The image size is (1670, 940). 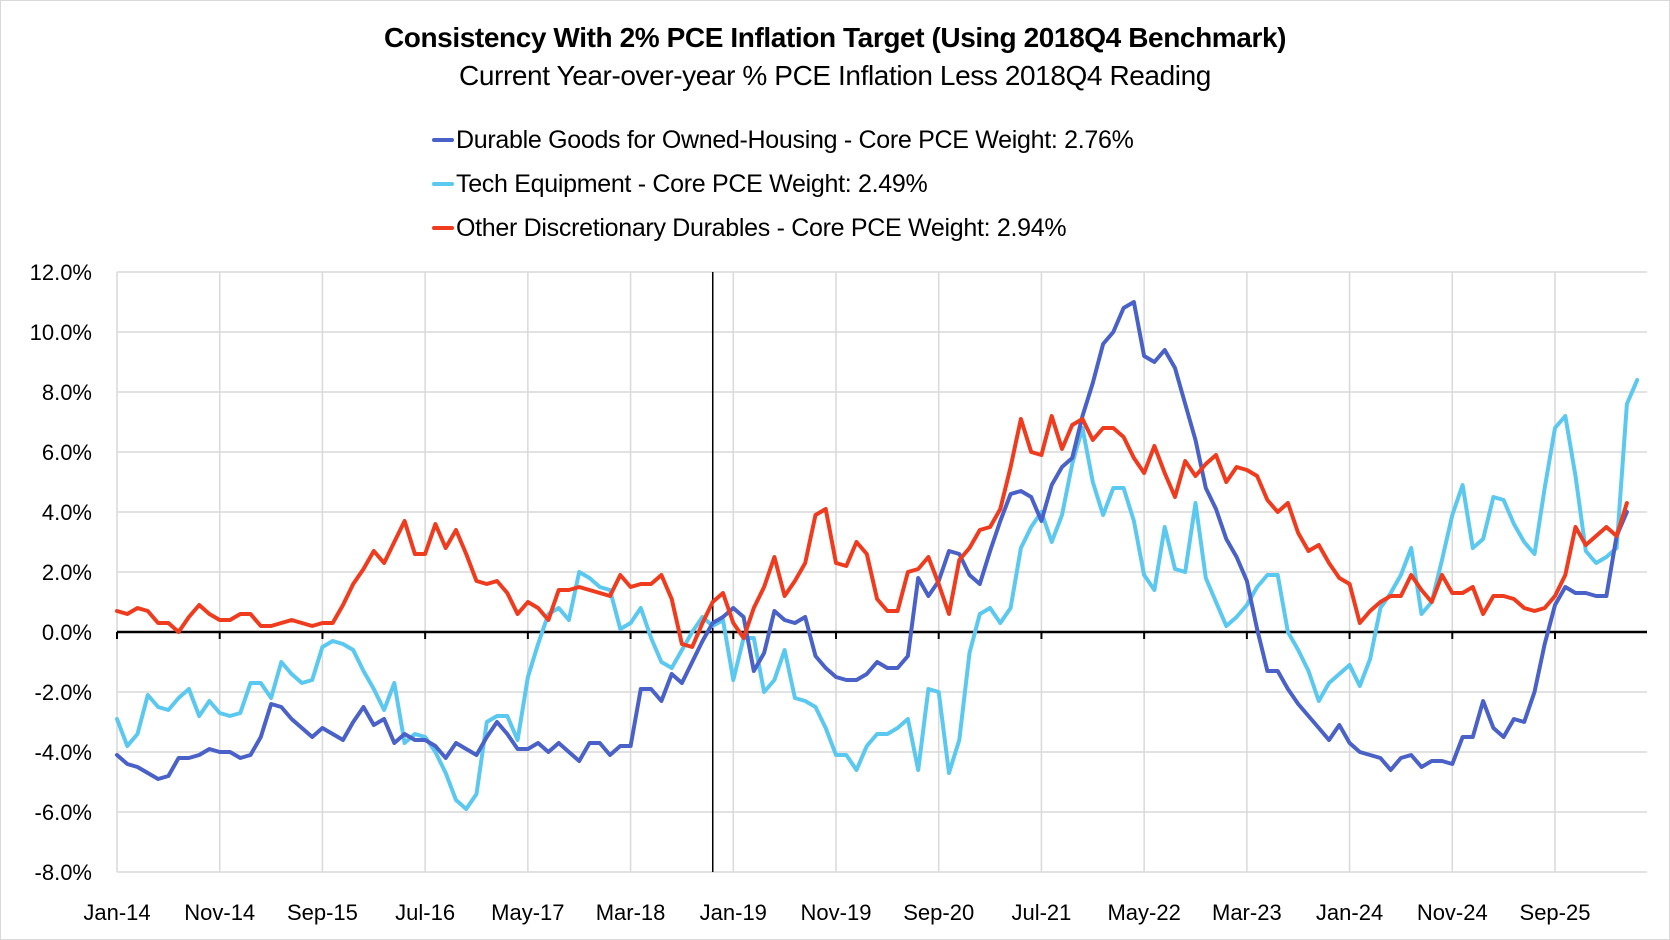 I want to click on x-tick-label: May-22, so click(x=1143, y=912).